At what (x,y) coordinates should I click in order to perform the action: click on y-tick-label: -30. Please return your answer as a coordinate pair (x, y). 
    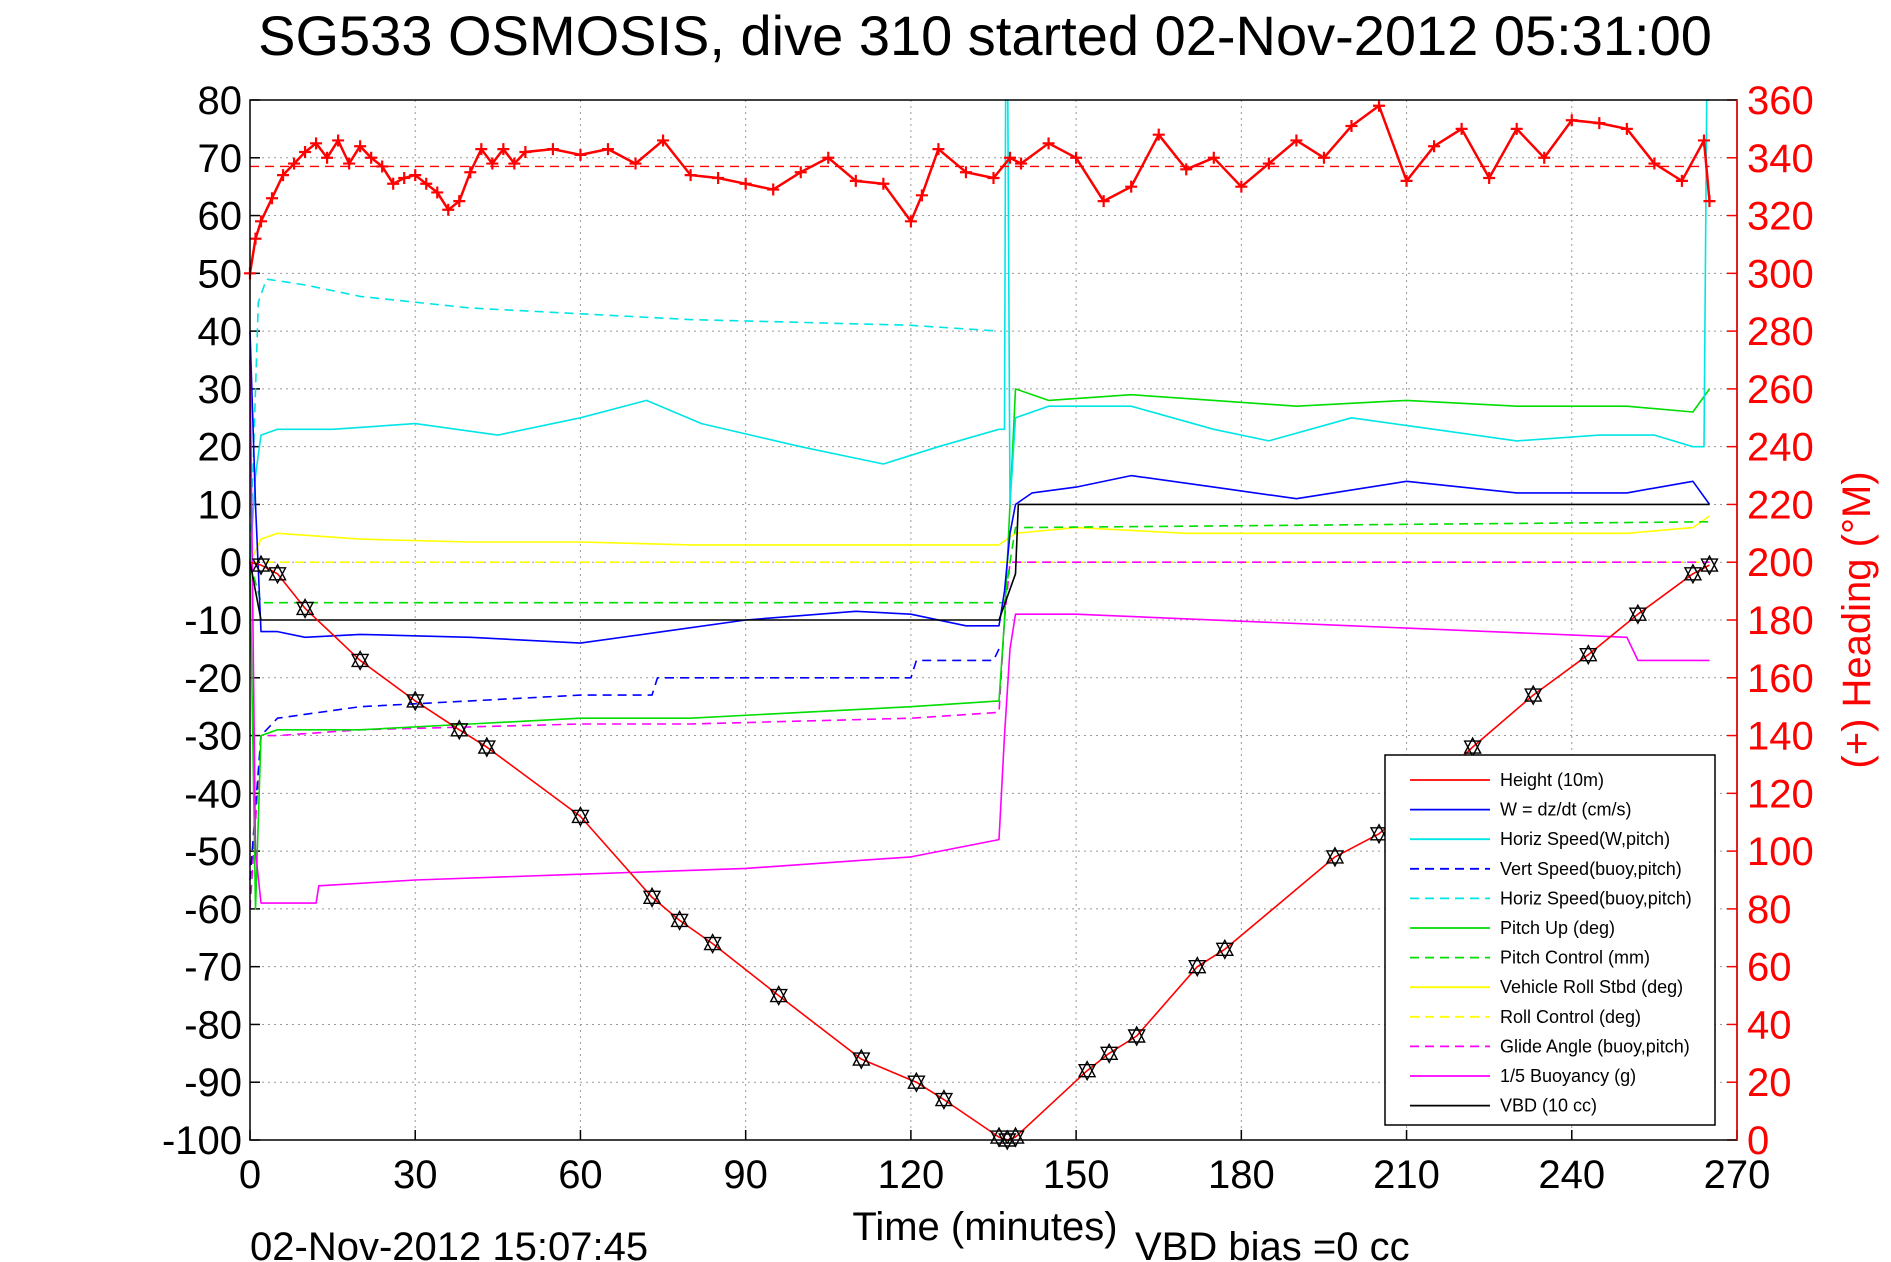
    Looking at the image, I should click on (213, 737).